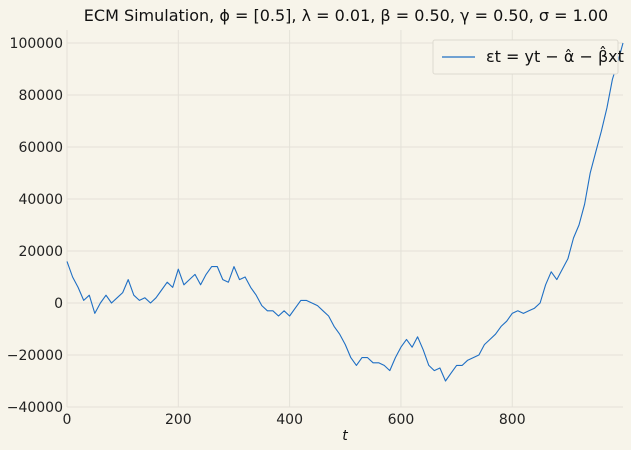 This screenshot has height=450, width=631. What do you see at coordinates (555, 56) in the screenshot?
I see `legend-label: εt = yt − α̂ − β̂xt` at bounding box center [555, 56].